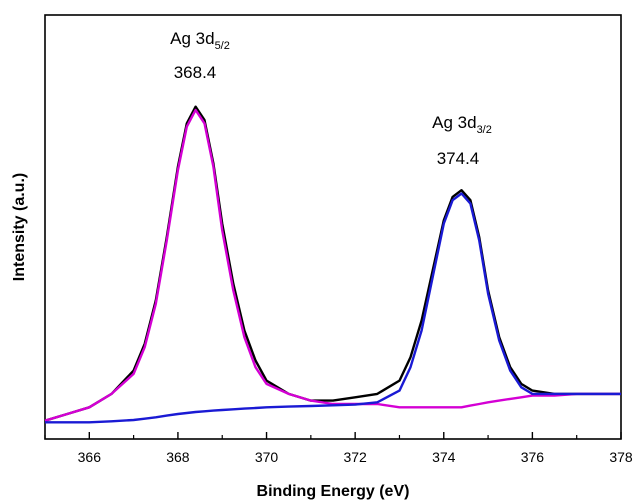 Image resolution: width=636 pixels, height=504 pixels. I want to click on peak-label-ag3d32-main: Ag 3d, so click(454, 122).